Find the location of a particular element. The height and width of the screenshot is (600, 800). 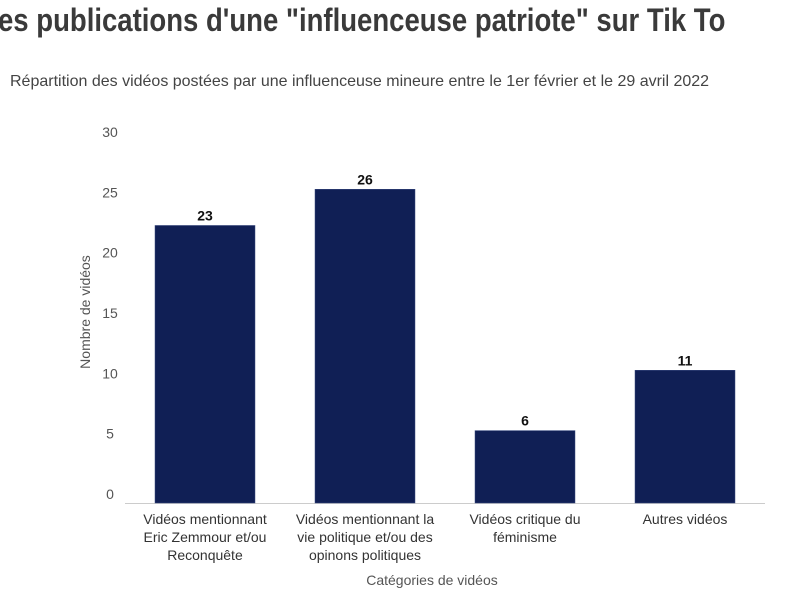

x-axis-label: Catégories de vidéos is located at coordinates (432, 580).